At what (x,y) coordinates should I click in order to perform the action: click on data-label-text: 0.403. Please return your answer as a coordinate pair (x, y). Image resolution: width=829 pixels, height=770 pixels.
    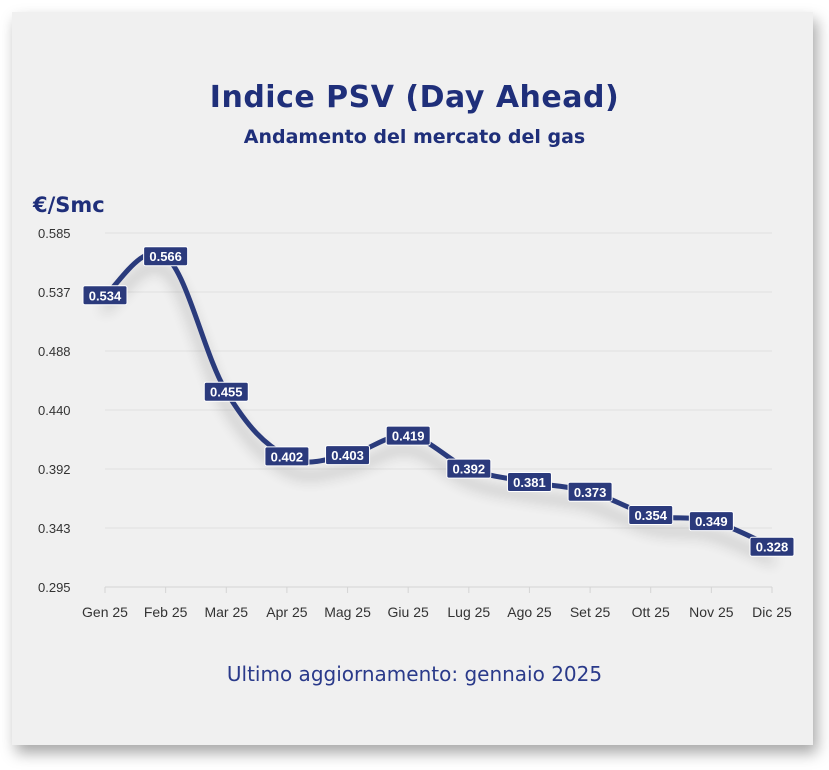
    Looking at the image, I should click on (347, 455).